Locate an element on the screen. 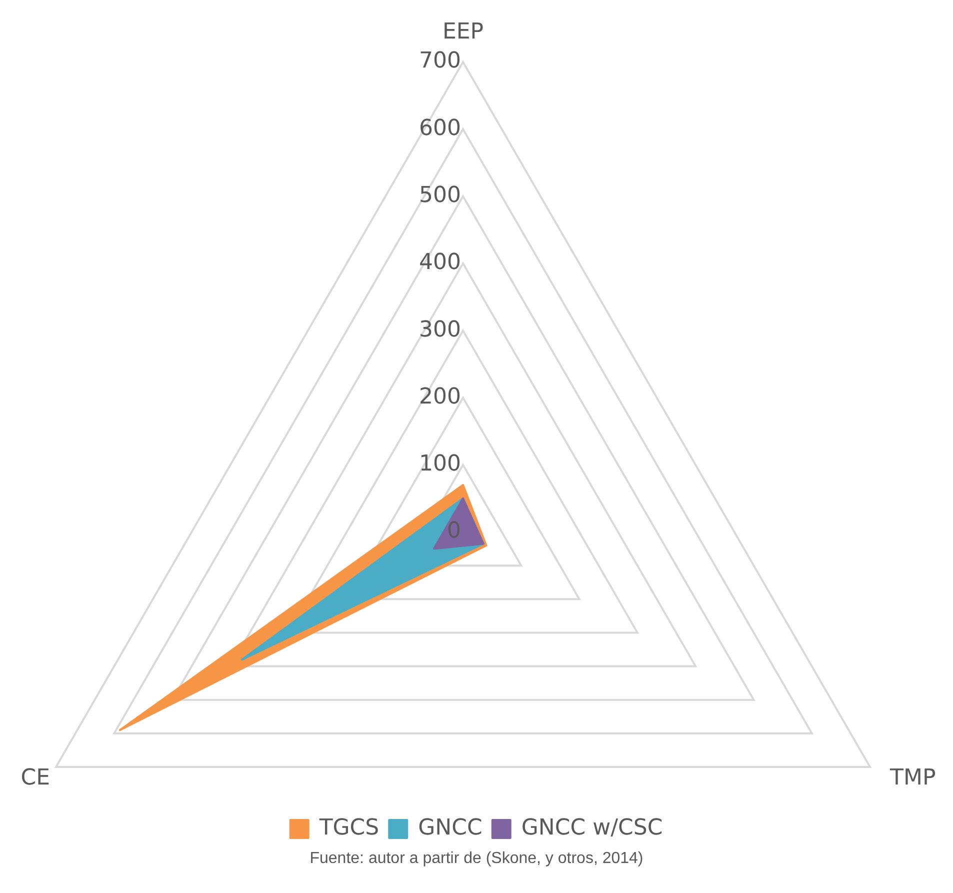  y-tick-label: 300 is located at coordinates (440, 329).